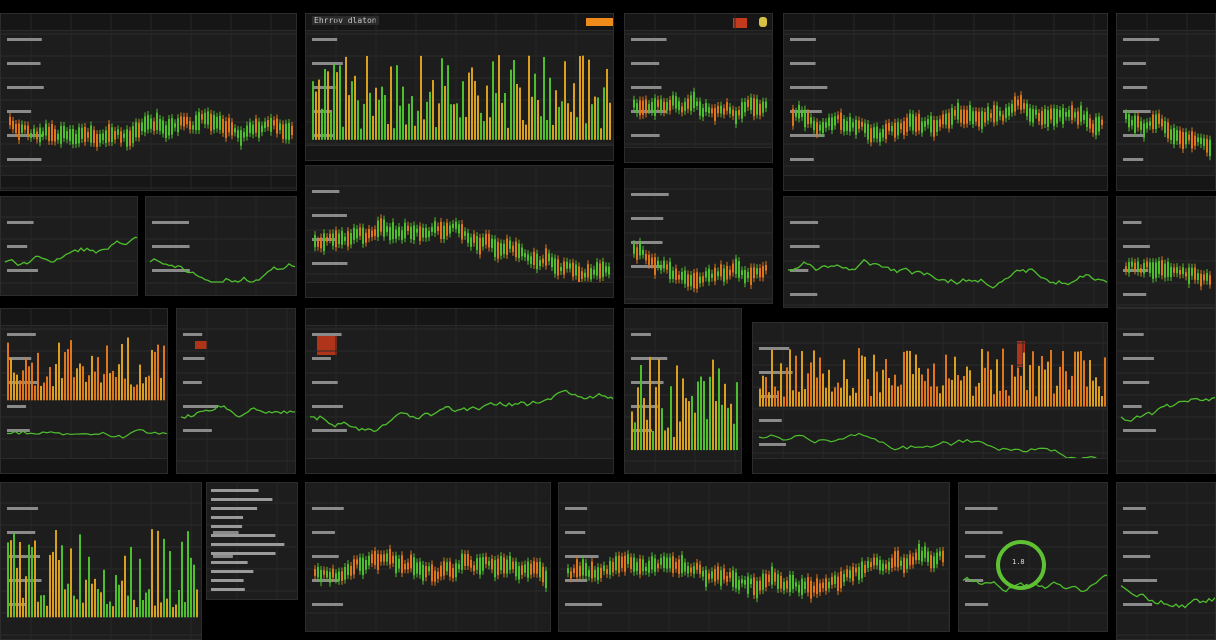 This screenshot has height=640, width=1216. I want to click on text-panel, so click(252, 541).